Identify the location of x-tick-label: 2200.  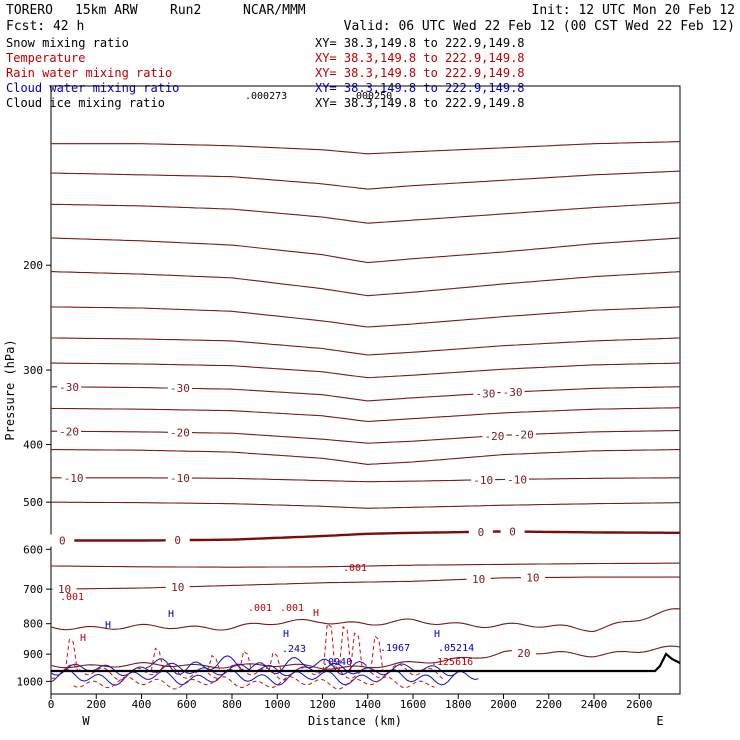
(549, 704).